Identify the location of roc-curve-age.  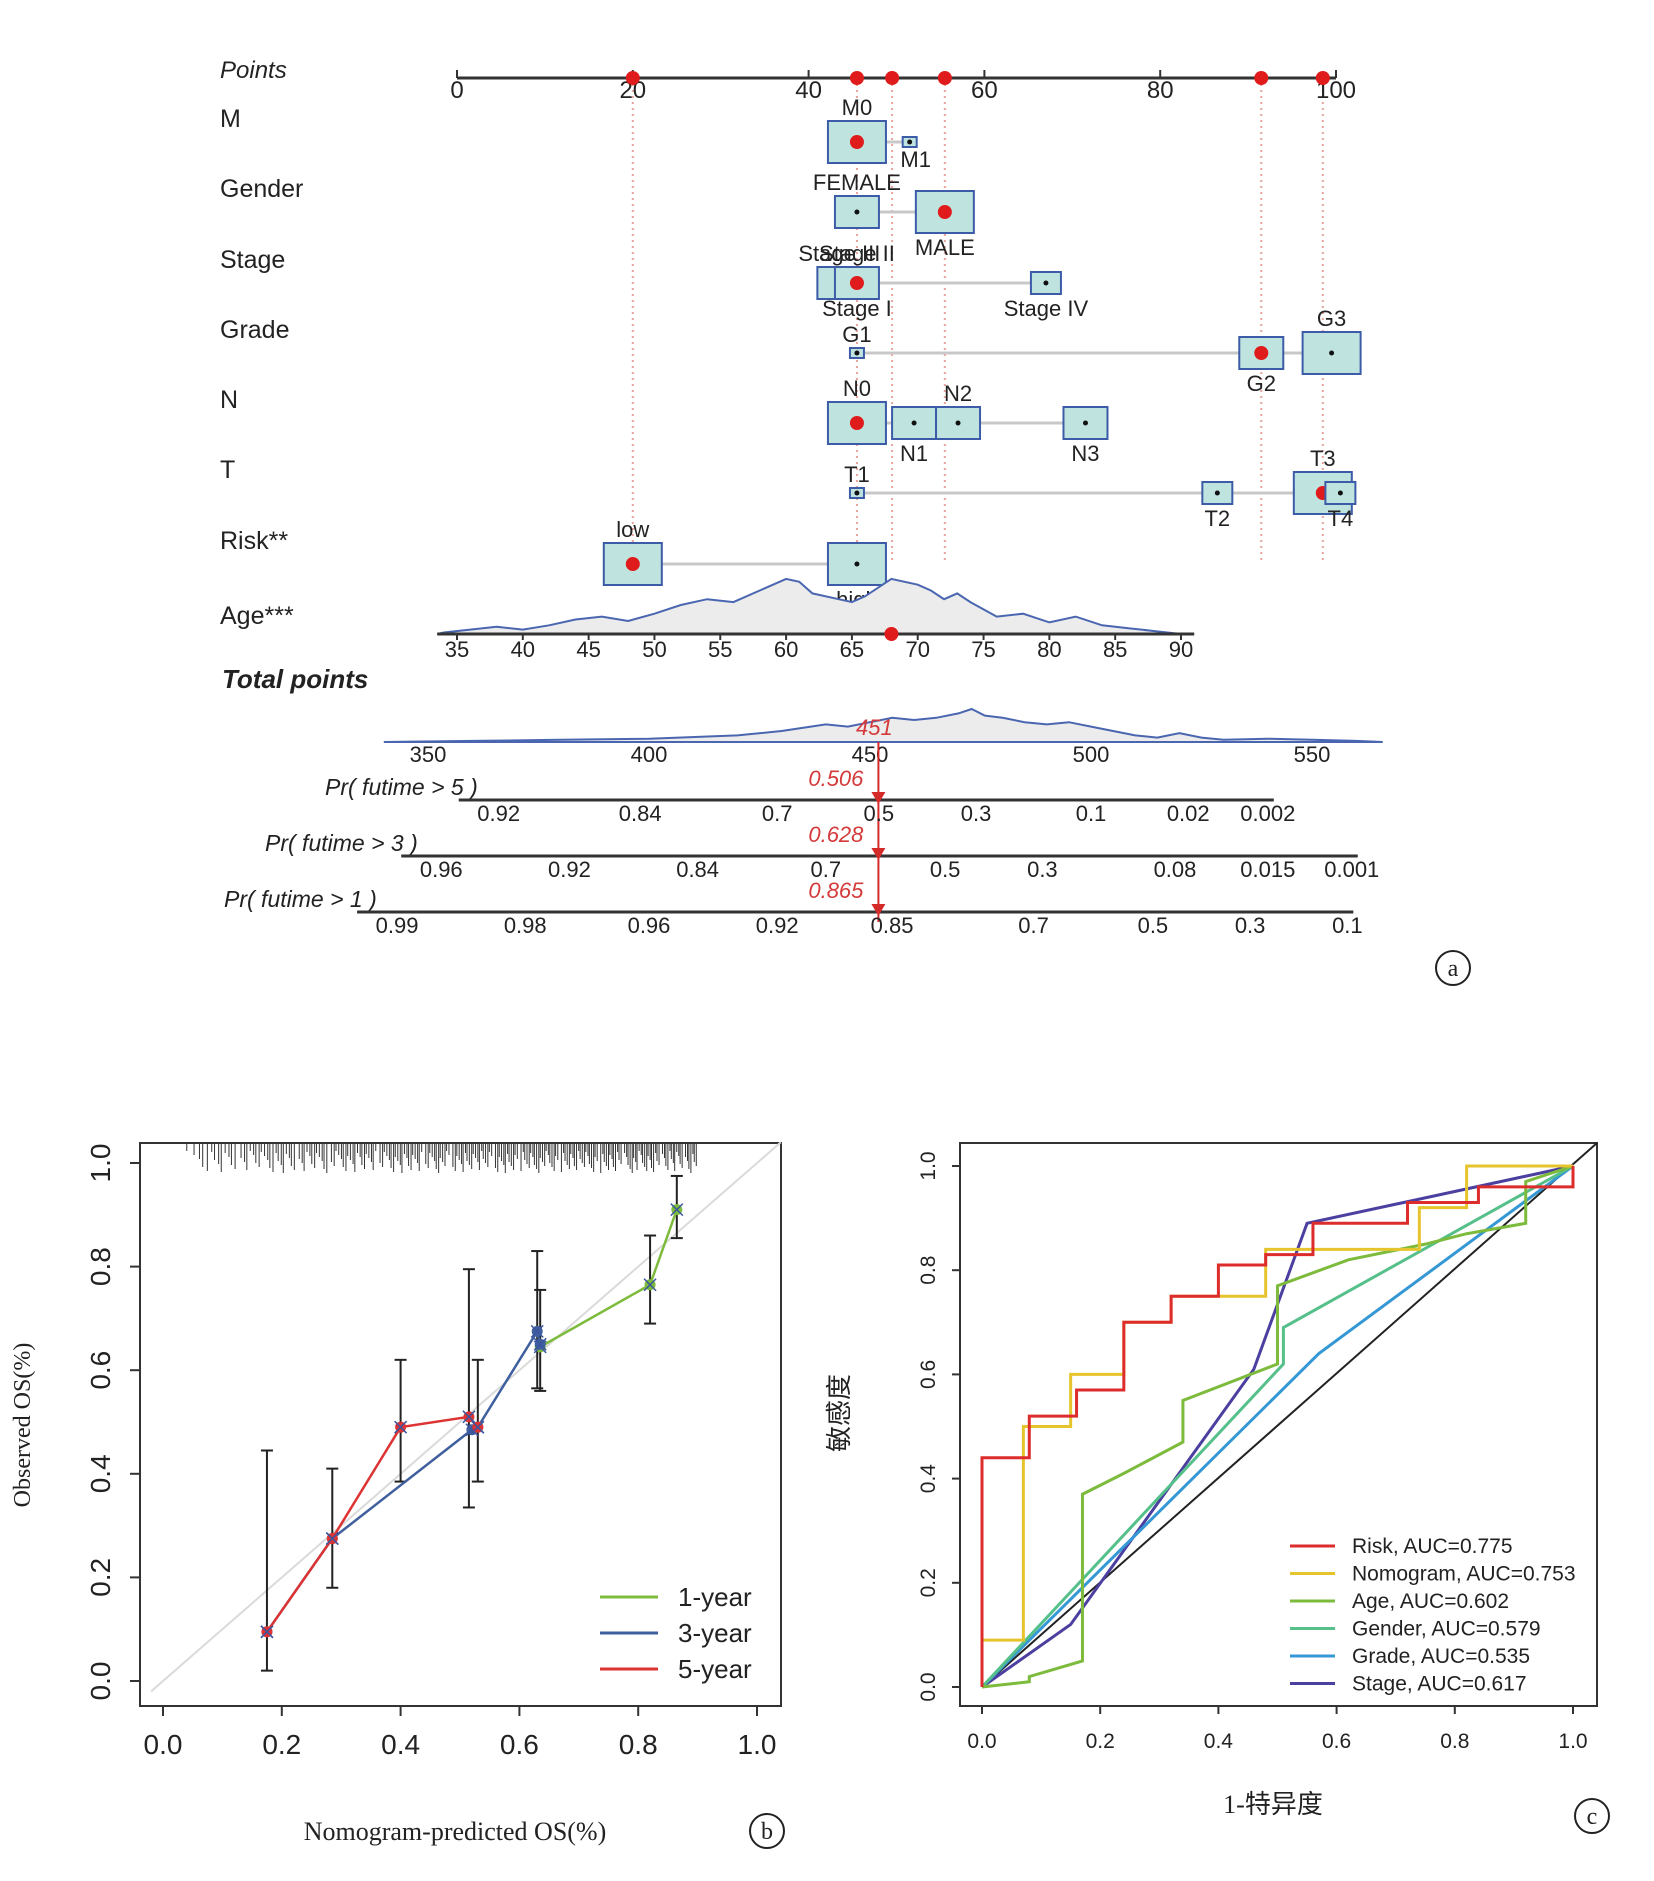
(1277, 1426).